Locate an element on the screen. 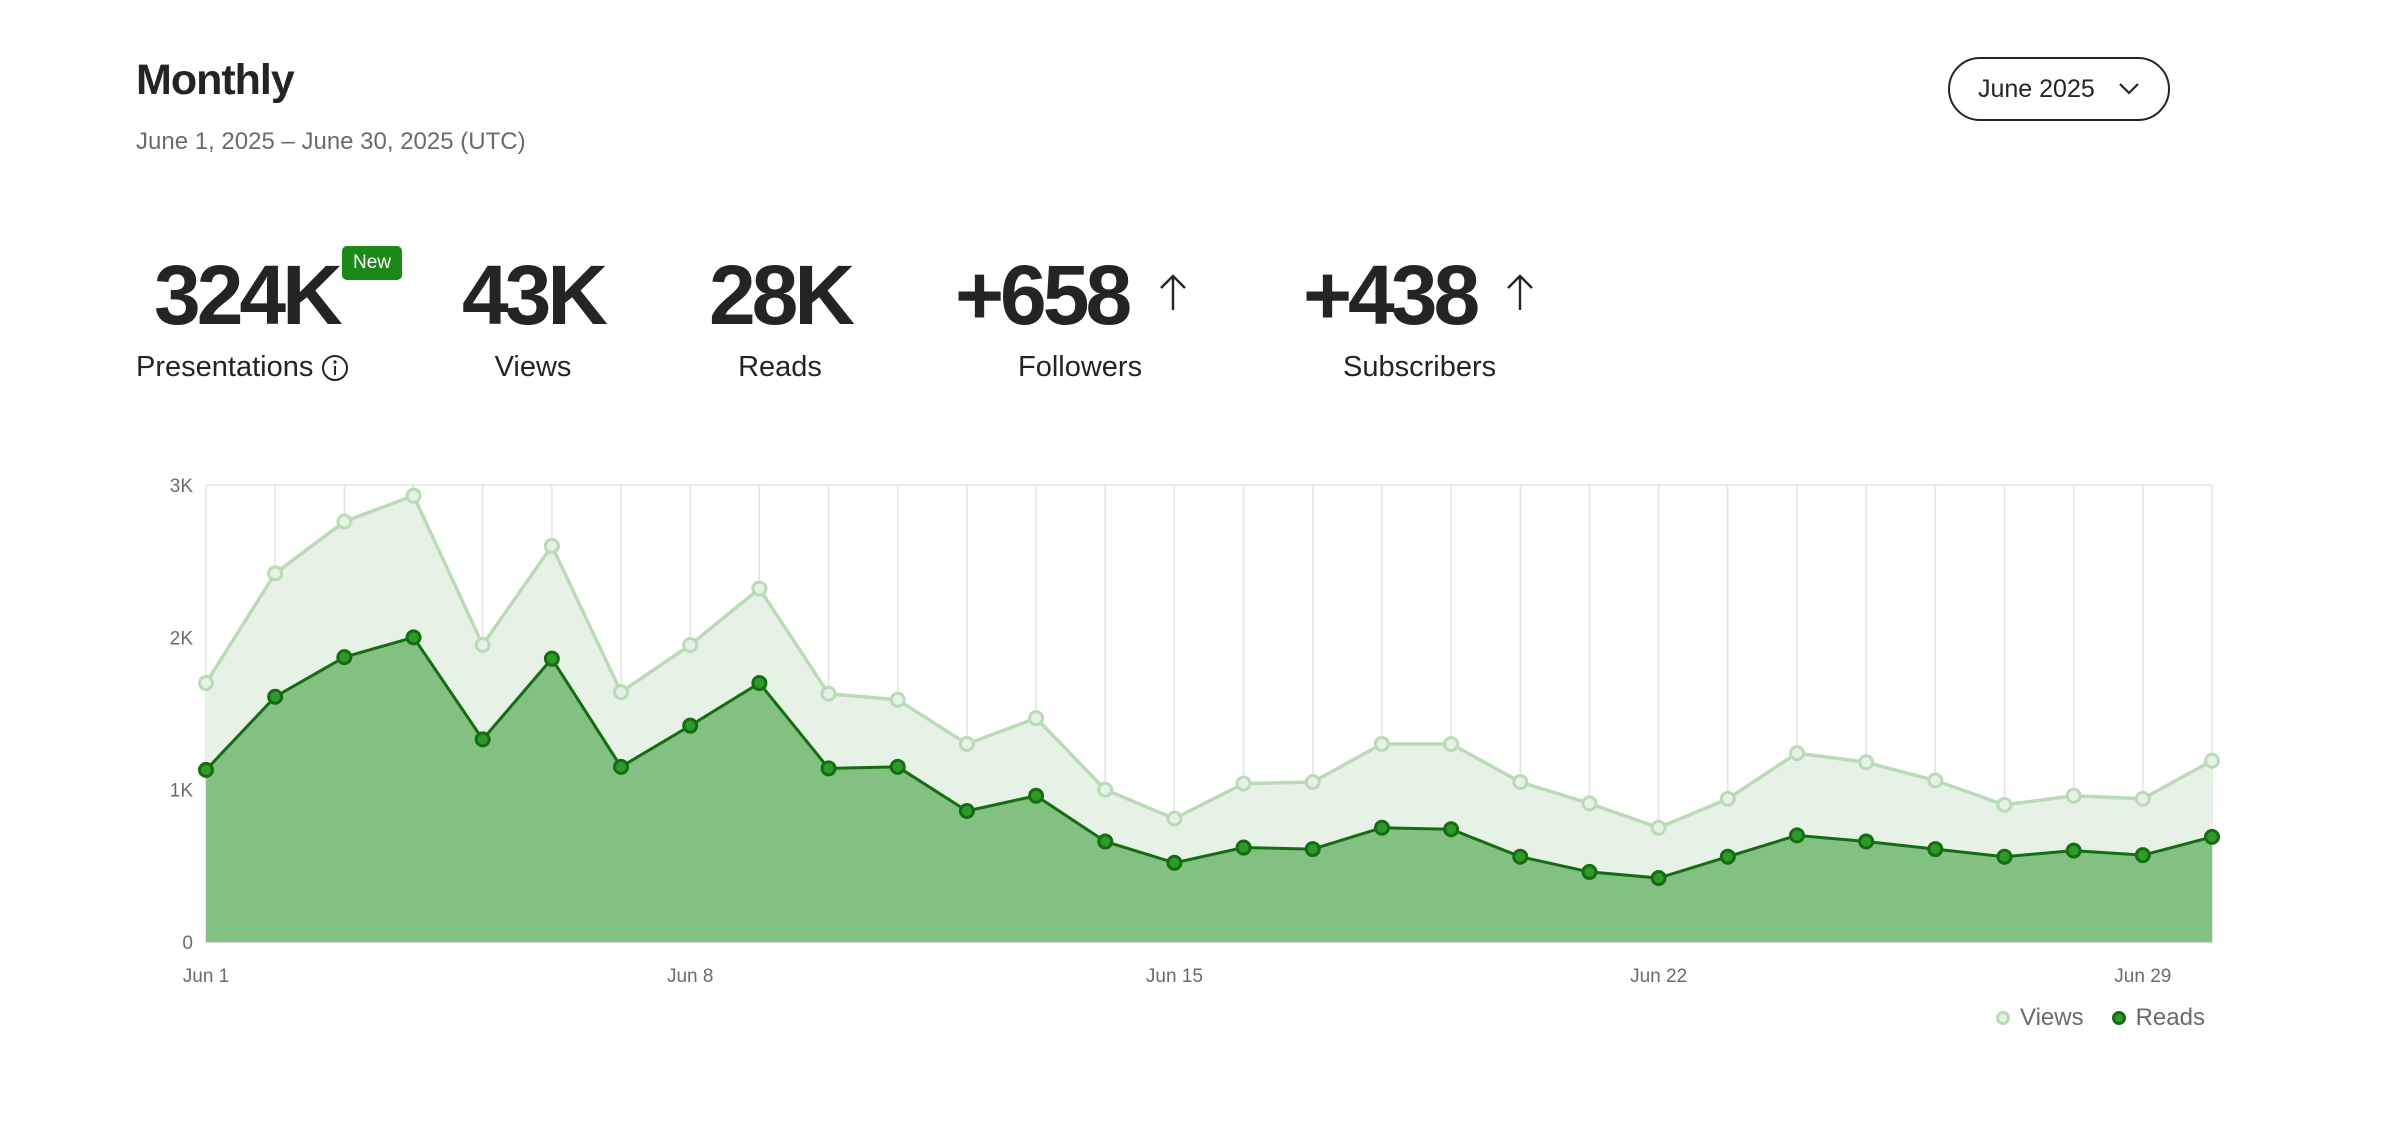 This screenshot has height=1127, width=2400. date-range: June 1, 2025 – June 30, 2025 (UTC) is located at coordinates (331, 141).